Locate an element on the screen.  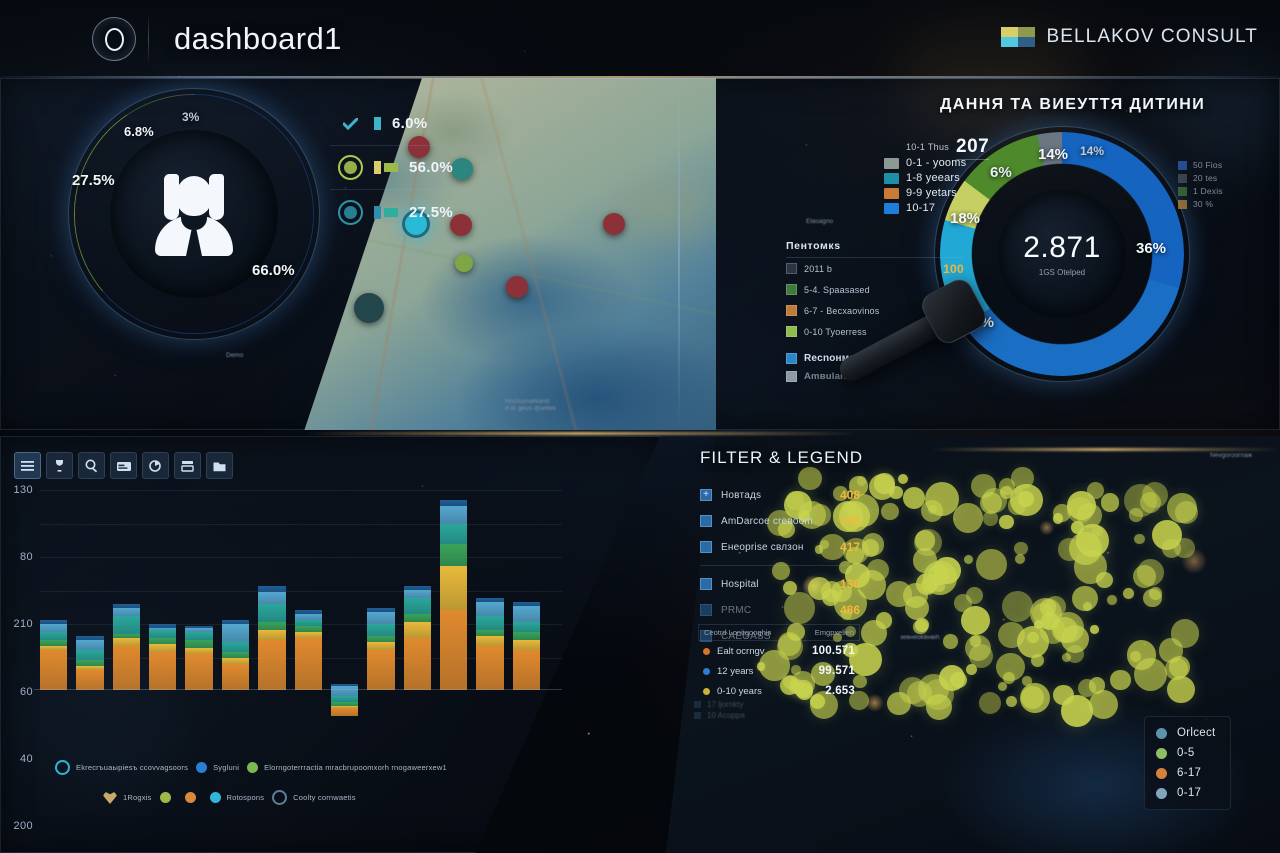
filter-row: CAEOASS is located at coordinates (780, 636).